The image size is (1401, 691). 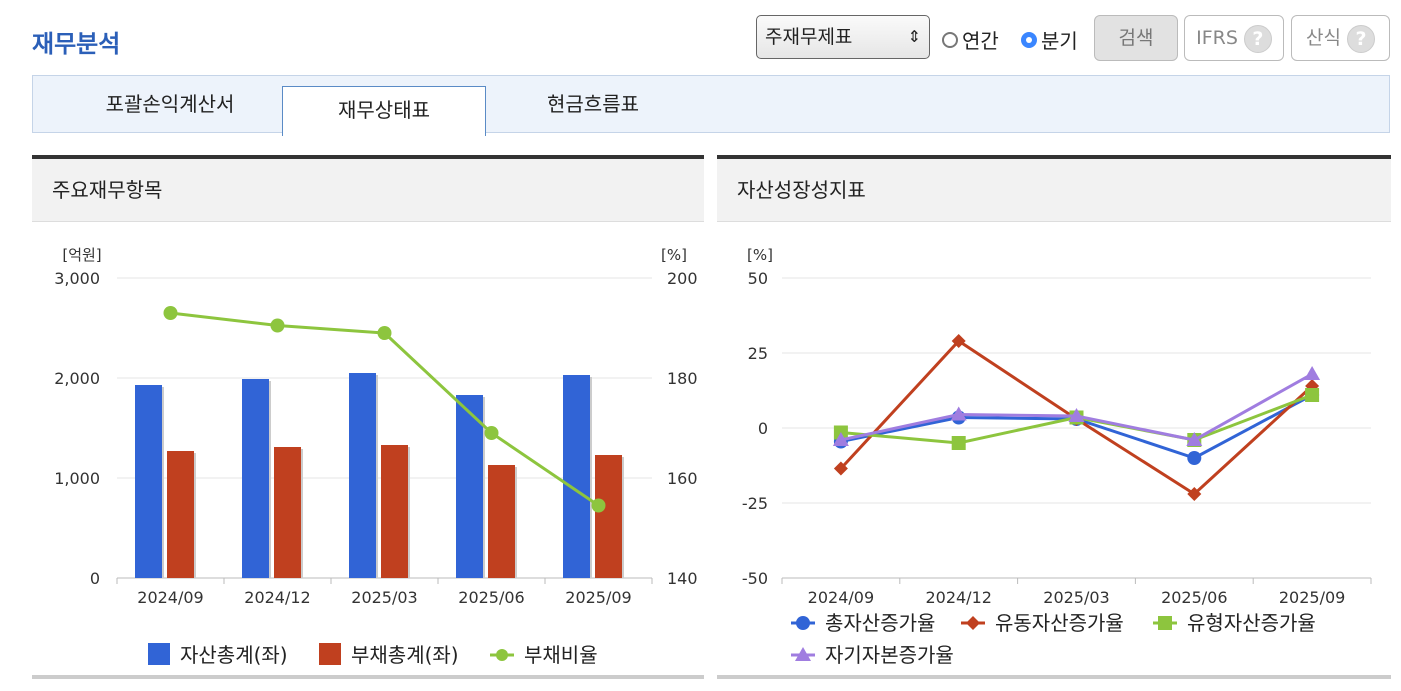 What do you see at coordinates (711, 105) in the screenshot?
I see `statement-tabs: 포괄손익계산서 재무상태표 현금흐름표` at bounding box center [711, 105].